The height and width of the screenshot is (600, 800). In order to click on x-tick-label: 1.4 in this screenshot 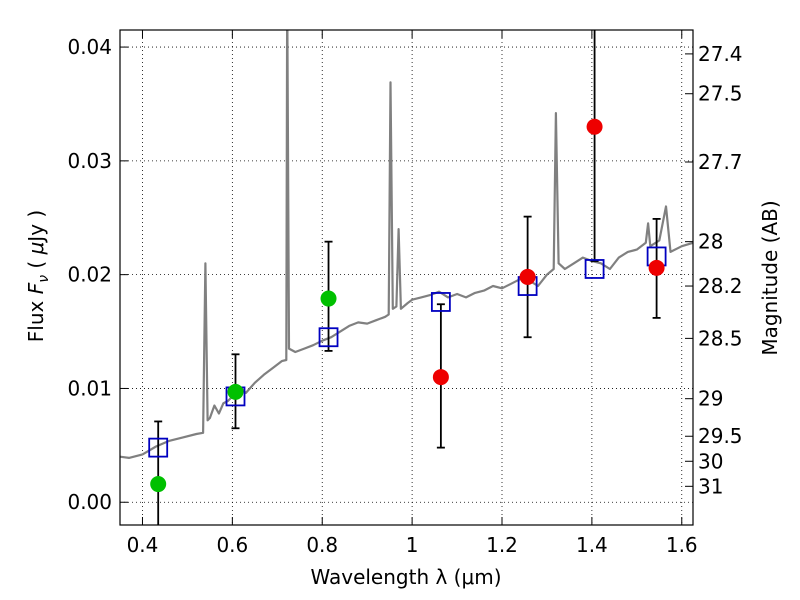, I will do `click(592, 545)`.